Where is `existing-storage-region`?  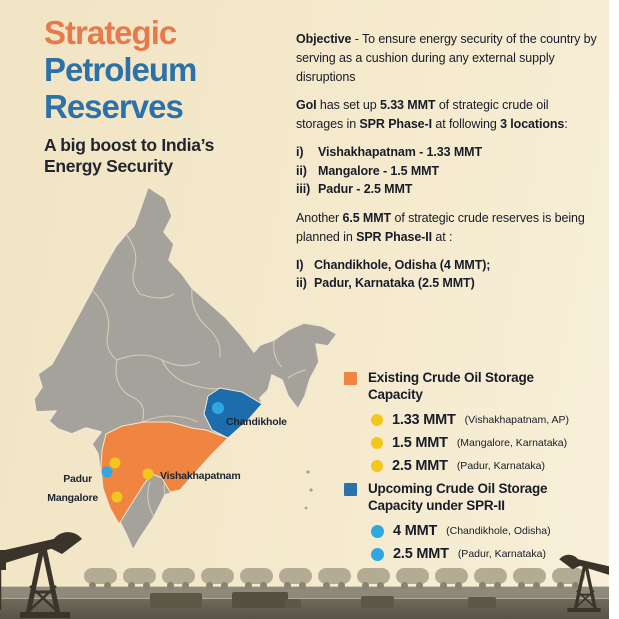 existing-storage-region is located at coordinates (164, 473).